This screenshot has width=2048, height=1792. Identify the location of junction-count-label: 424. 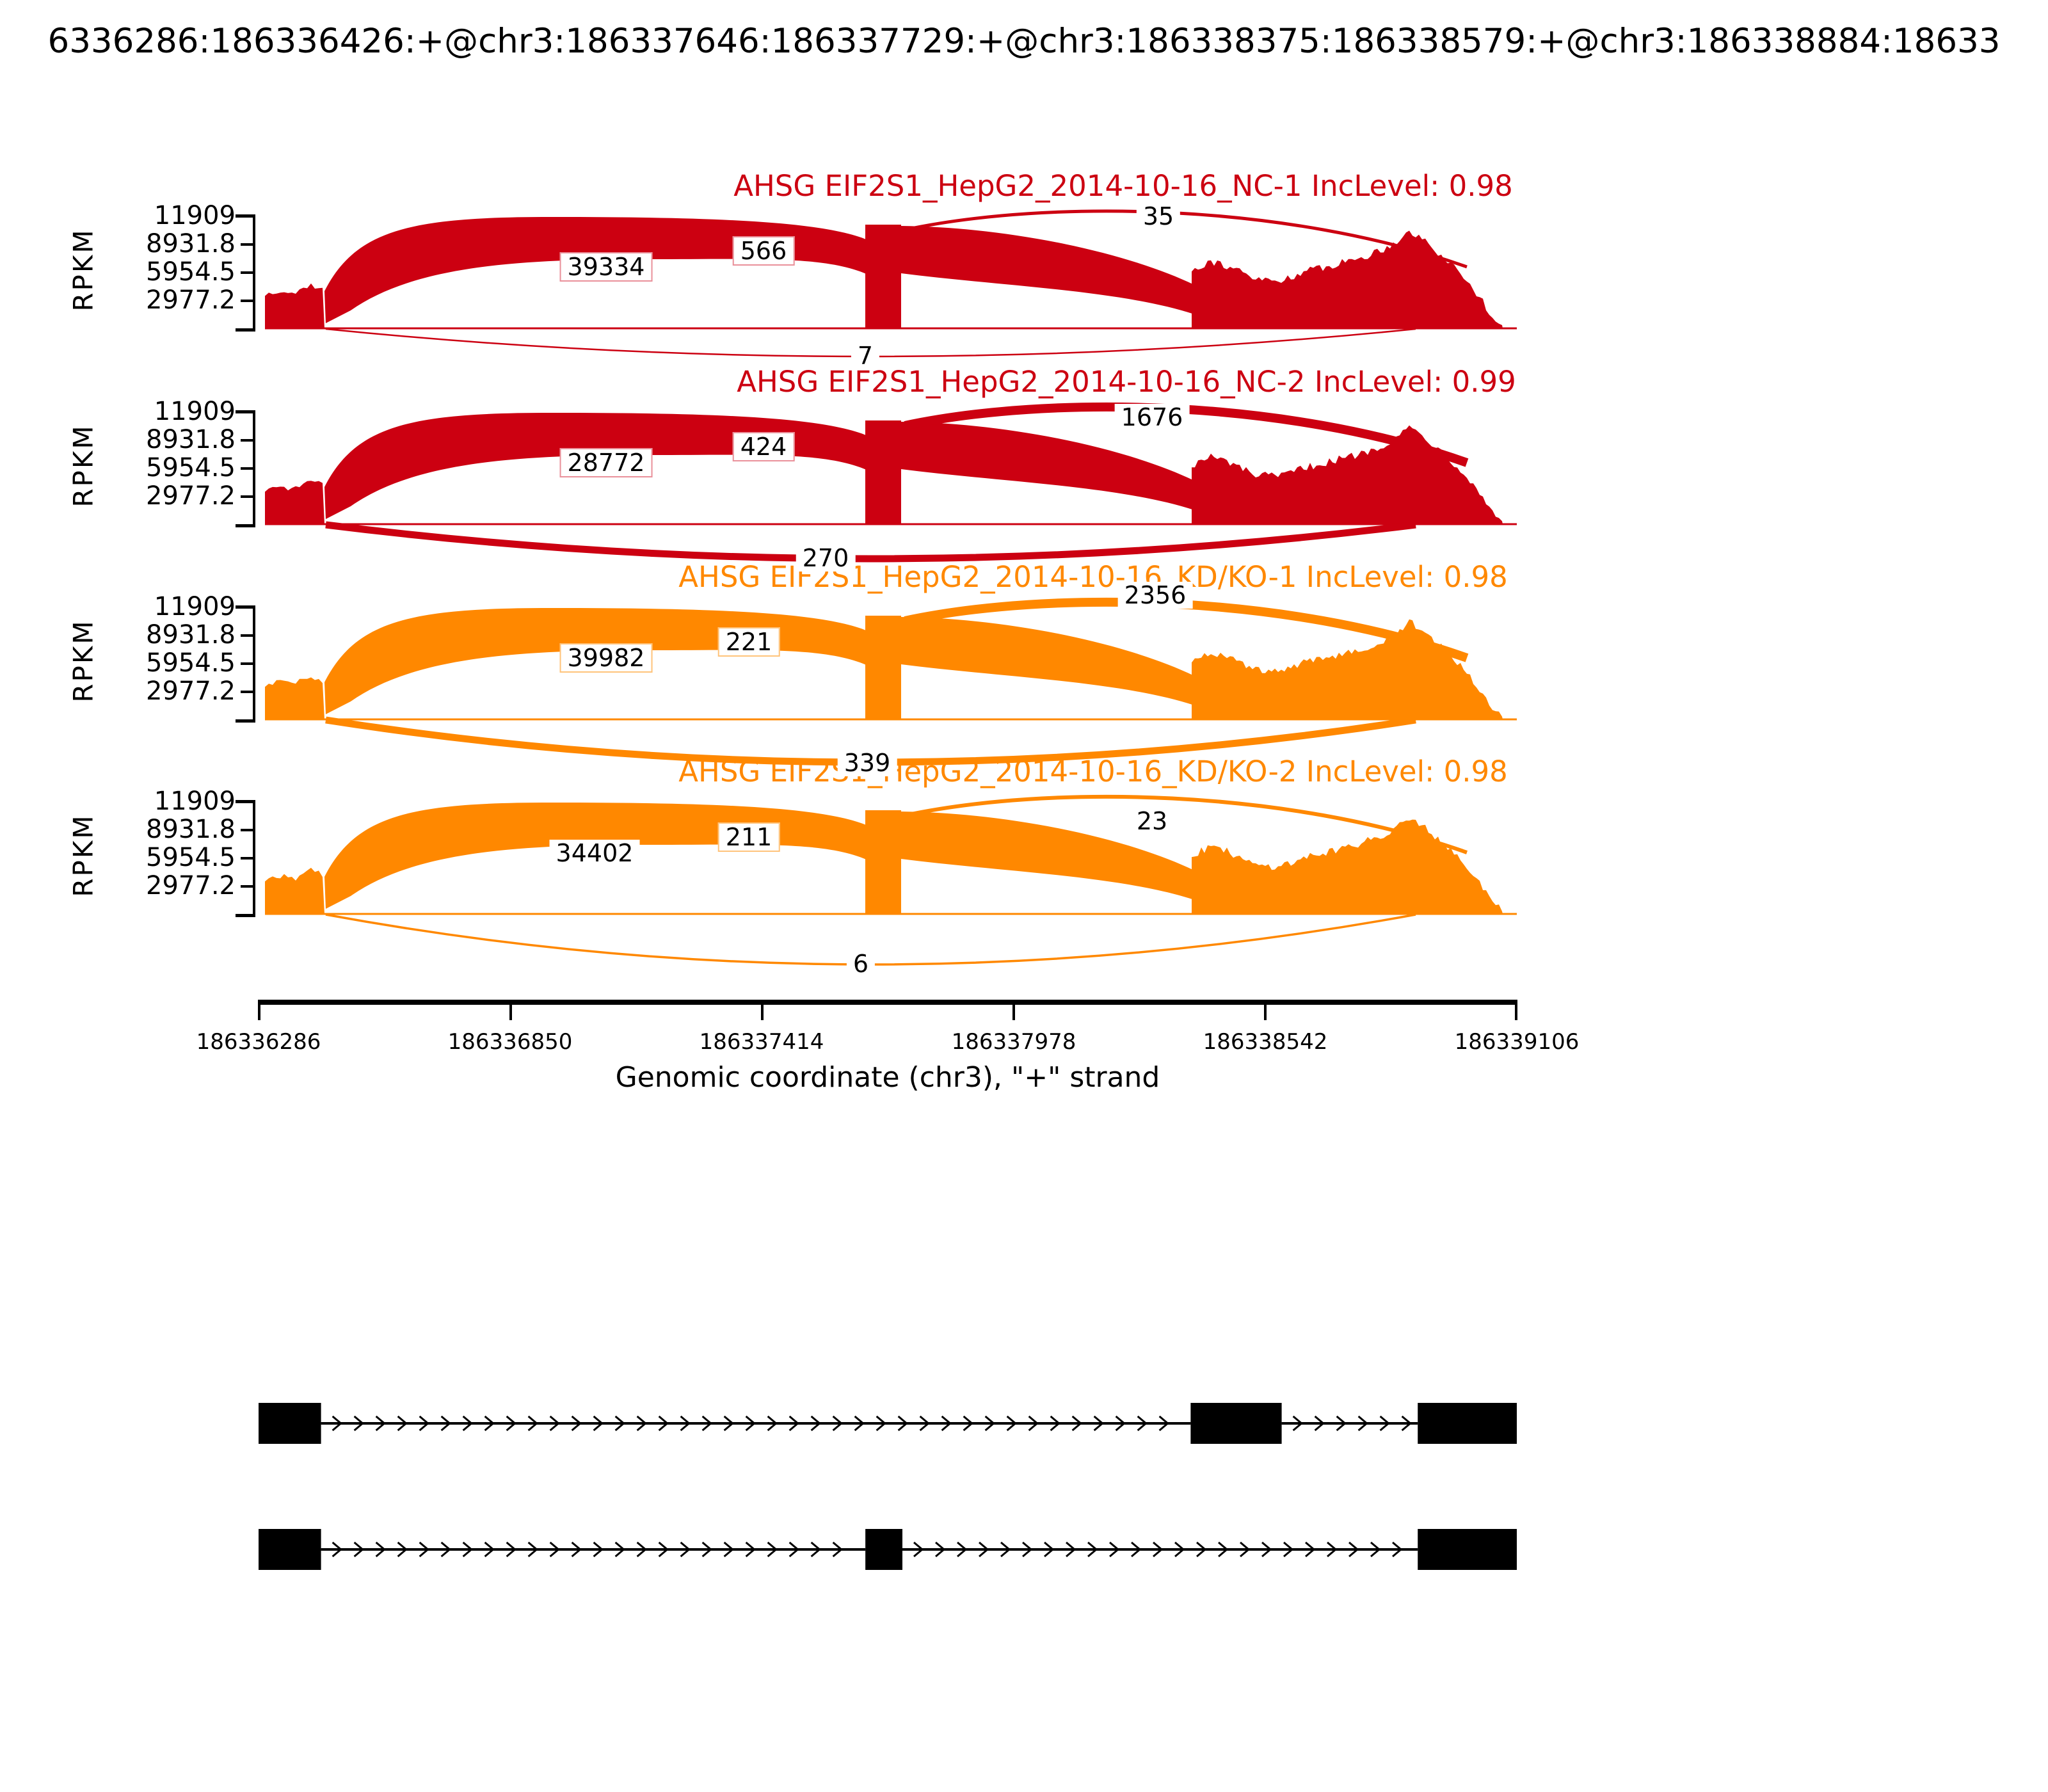
(763, 446).